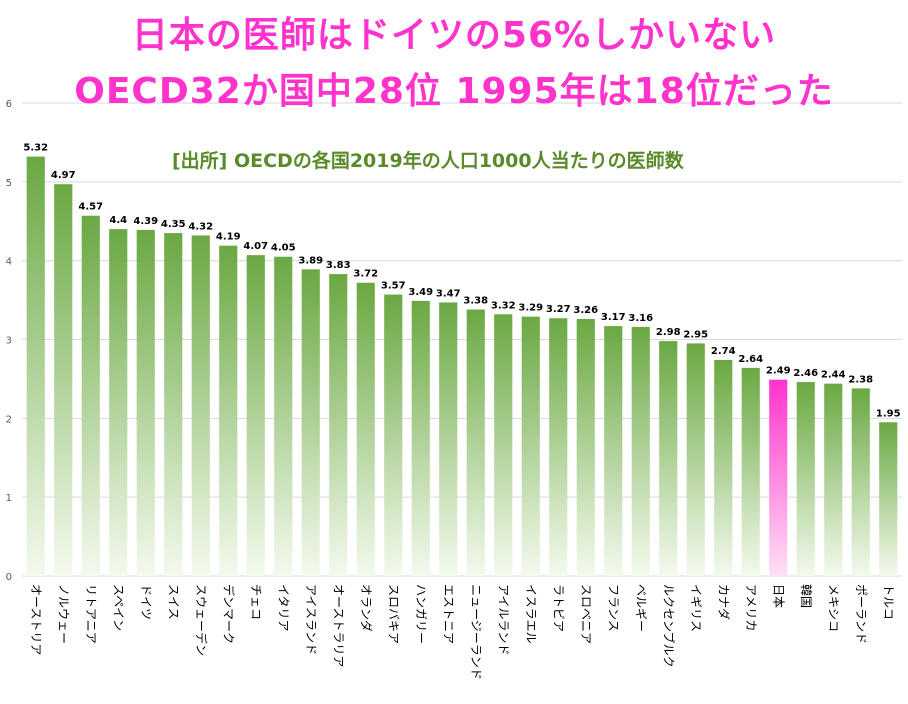  What do you see at coordinates (338, 265) in the screenshot?
I see `value-label: 3.83` at bounding box center [338, 265].